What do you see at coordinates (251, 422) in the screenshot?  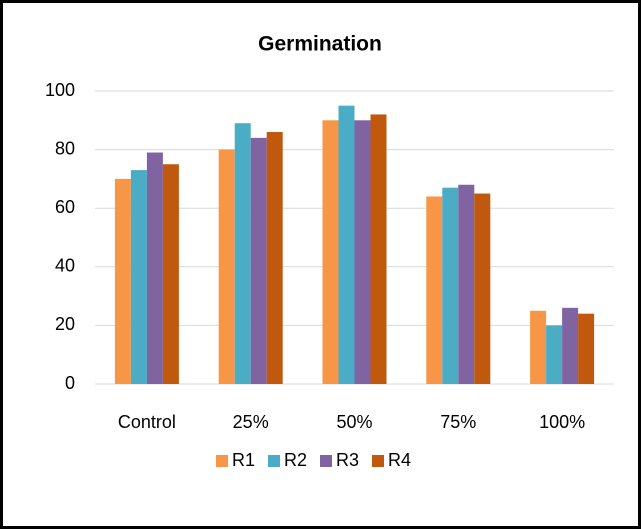 I see `x-tick-label: 25%` at bounding box center [251, 422].